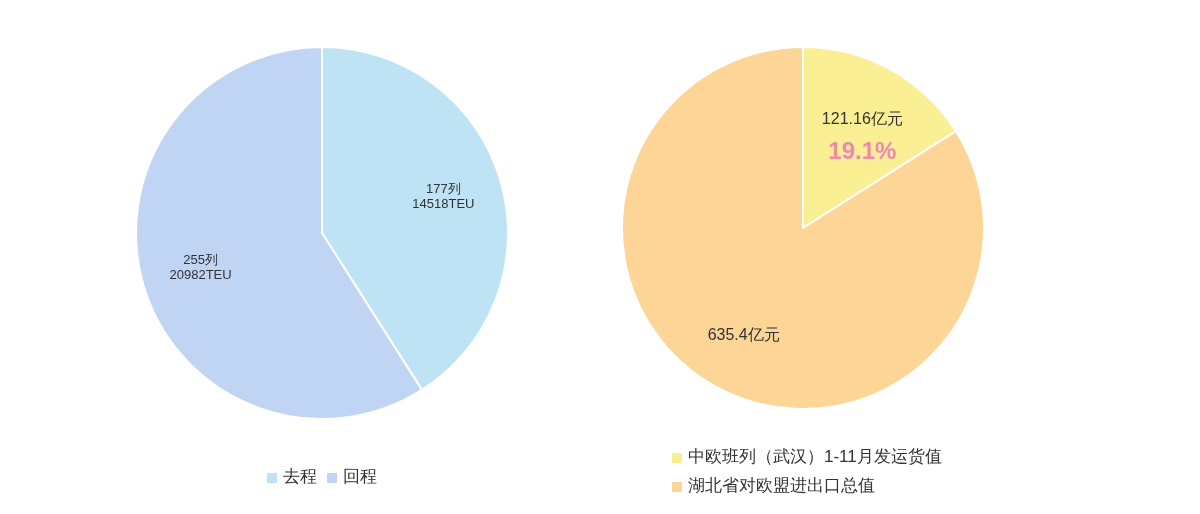  I want to click on legend-label: 中欧班列（武汉）1-11月发运货值, so click(815, 457).